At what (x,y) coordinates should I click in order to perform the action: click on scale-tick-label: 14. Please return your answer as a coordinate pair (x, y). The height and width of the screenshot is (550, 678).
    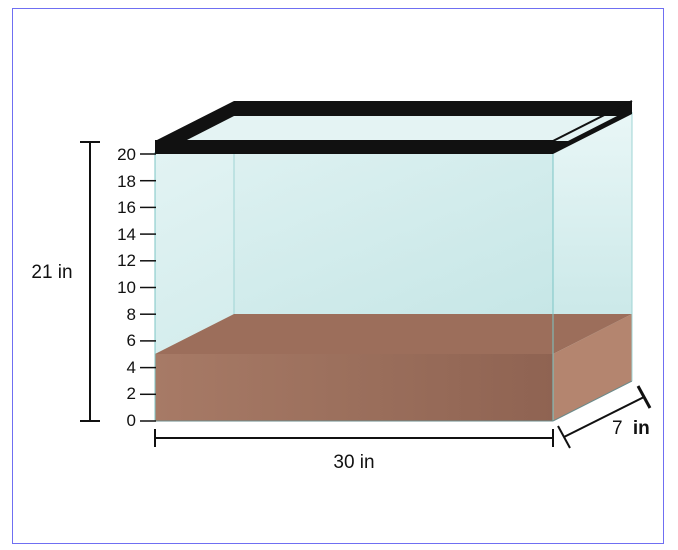
    Looking at the image, I should click on (126, 234).